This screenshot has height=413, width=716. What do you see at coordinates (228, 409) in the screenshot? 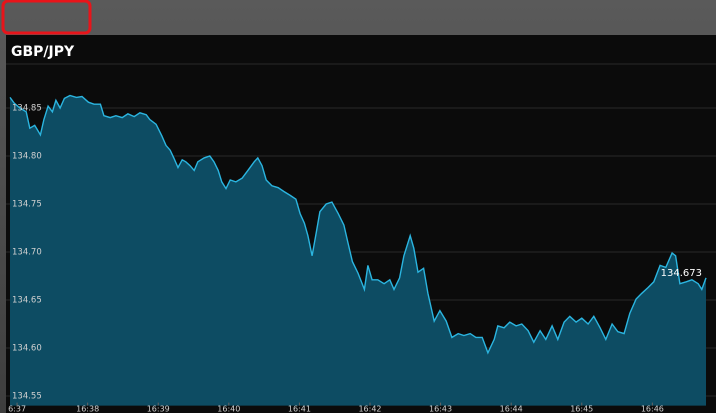
I see `x-tick-label: 16:40` at bounding box center [228, 409].